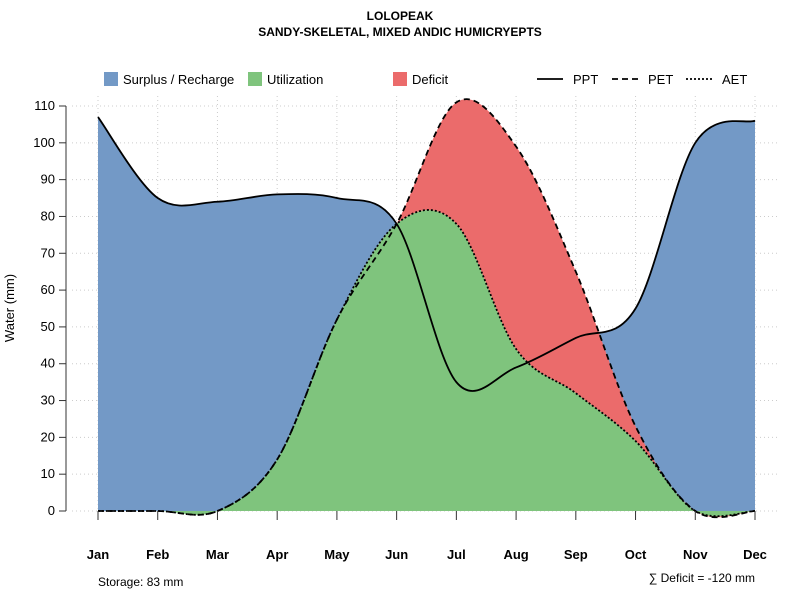  I want to click on chart-subtitle: SANDY-SKELETAL, MIXED ANDIC HUMICRYEPTS, so click(400, 32).